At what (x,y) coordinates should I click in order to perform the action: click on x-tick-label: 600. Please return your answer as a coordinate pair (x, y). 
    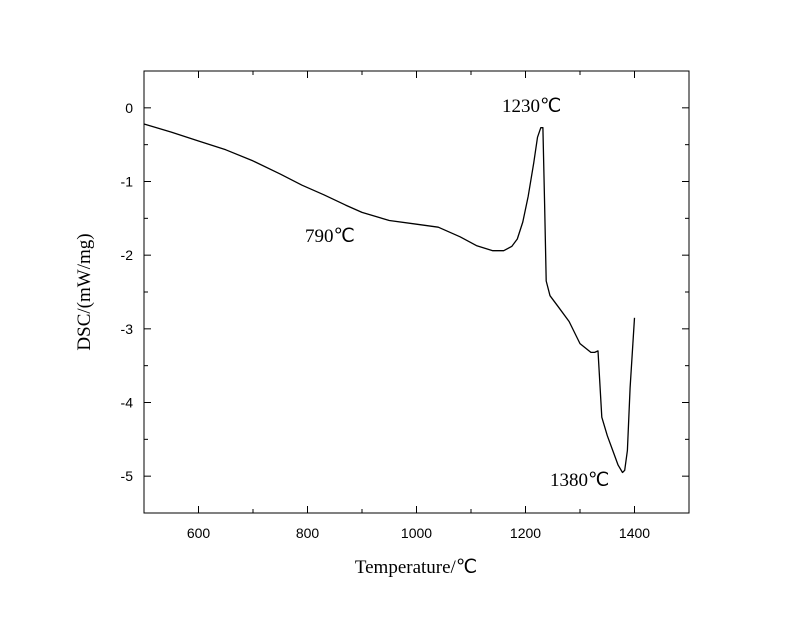
    Looking at the image, I should click on (199, 533).